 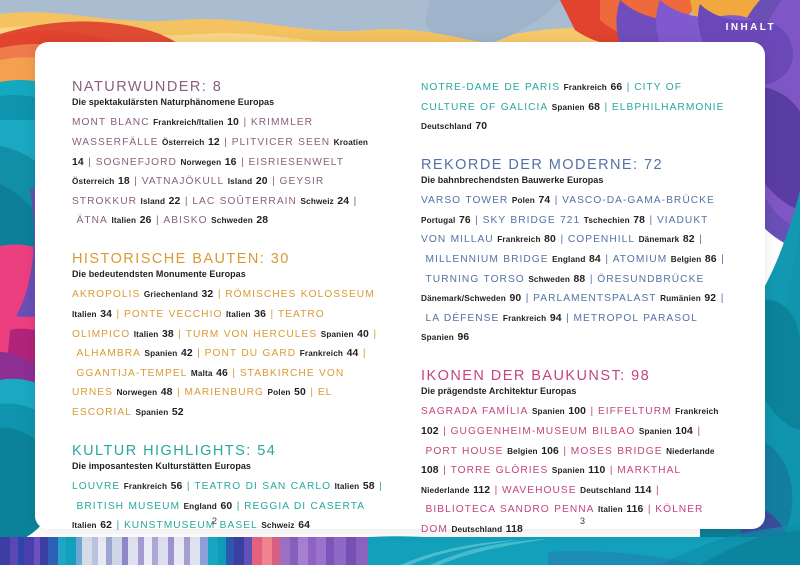 I want to click on entry-name: GEYSIR STROKKUR, so click(x=198, y=191).